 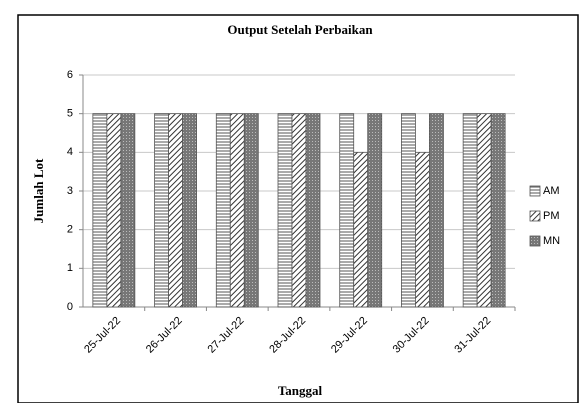 I want to click on y-tick-label: 4, so click(x=70, y=152).